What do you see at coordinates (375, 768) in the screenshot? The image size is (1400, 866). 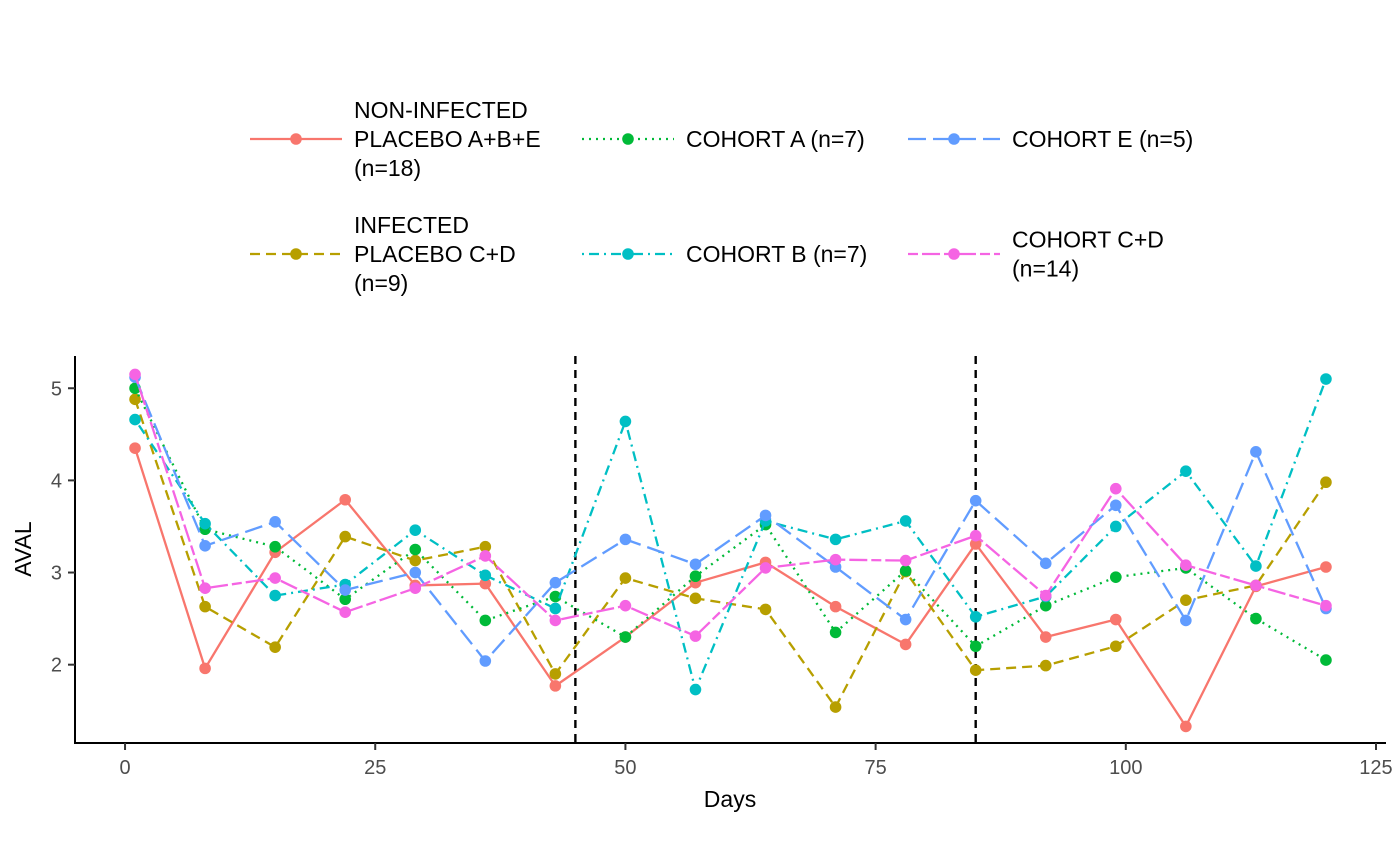 I see `x-tick-label: 25` at bounding box center [375, 768].